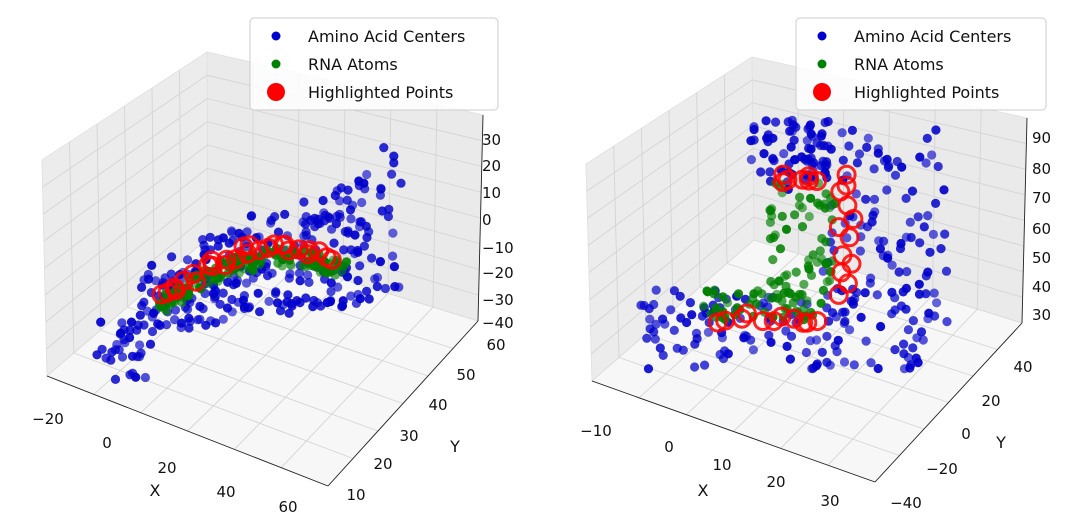 The width and height of the screenshot is (1089, 525). Describe the element at coordinates (465, 375) in the screenshot. I see `y-tick-label: 50` at that location.